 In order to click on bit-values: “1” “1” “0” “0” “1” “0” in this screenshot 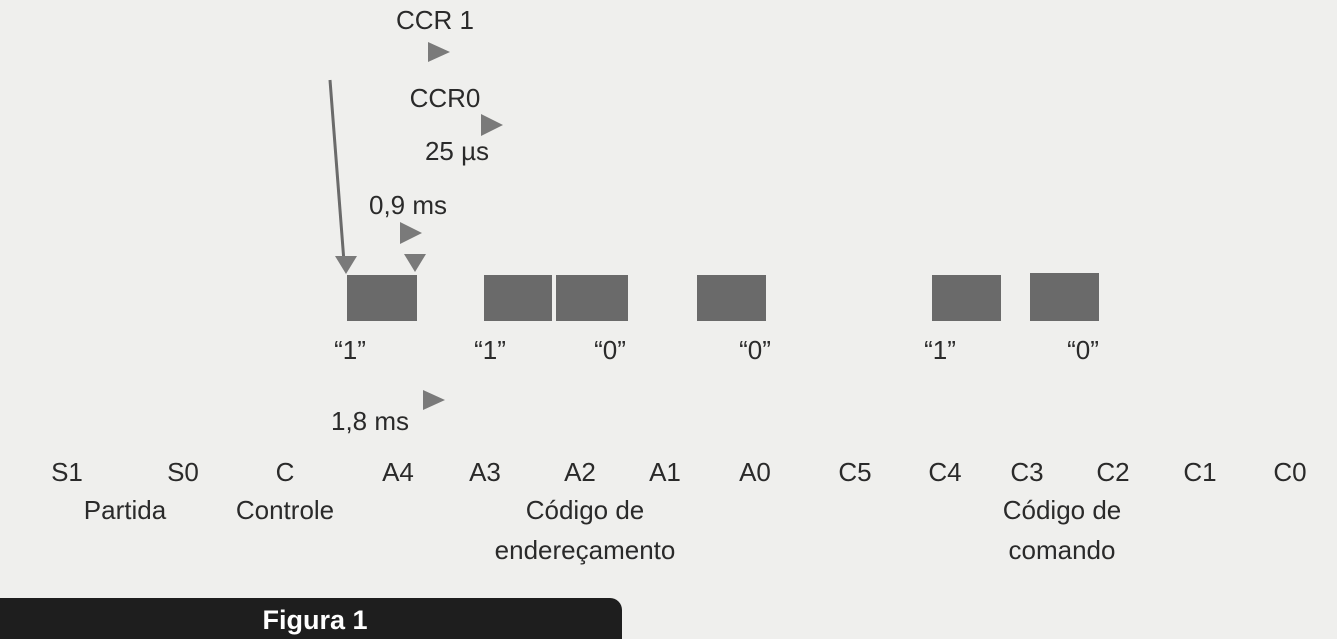, I will do `click(716, 350)`.